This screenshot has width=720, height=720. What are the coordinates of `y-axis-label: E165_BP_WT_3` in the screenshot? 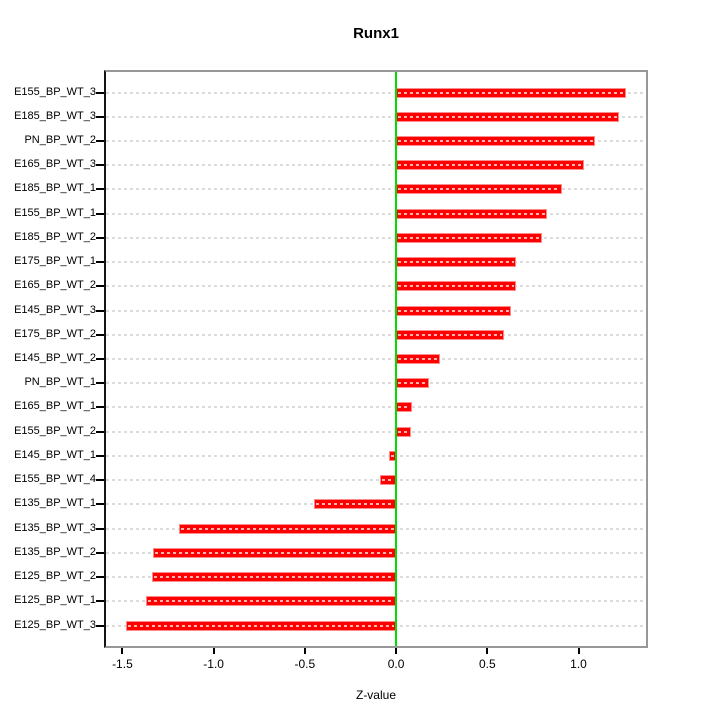 It's located at (55, 164).